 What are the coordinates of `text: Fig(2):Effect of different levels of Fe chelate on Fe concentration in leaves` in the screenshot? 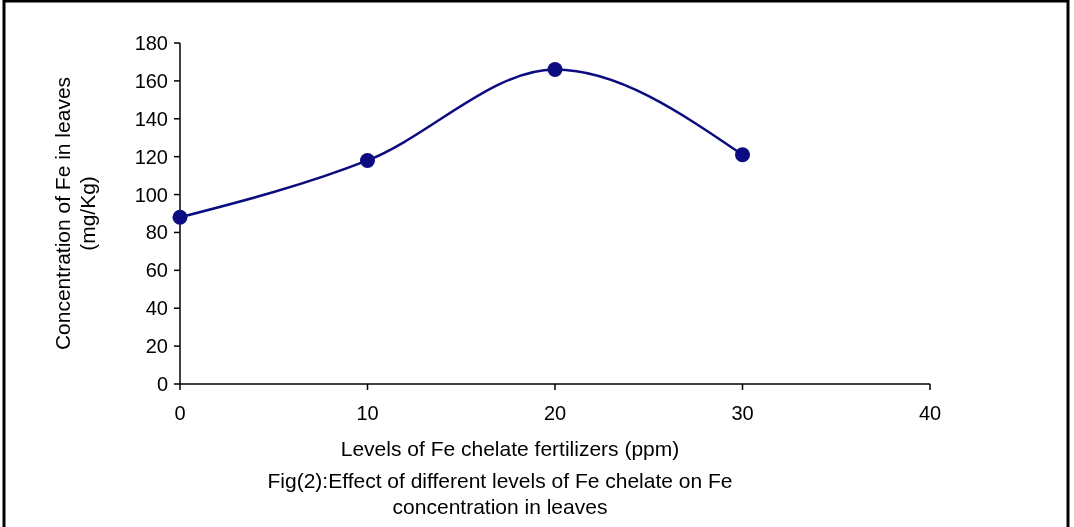 It's located at (500, 493).